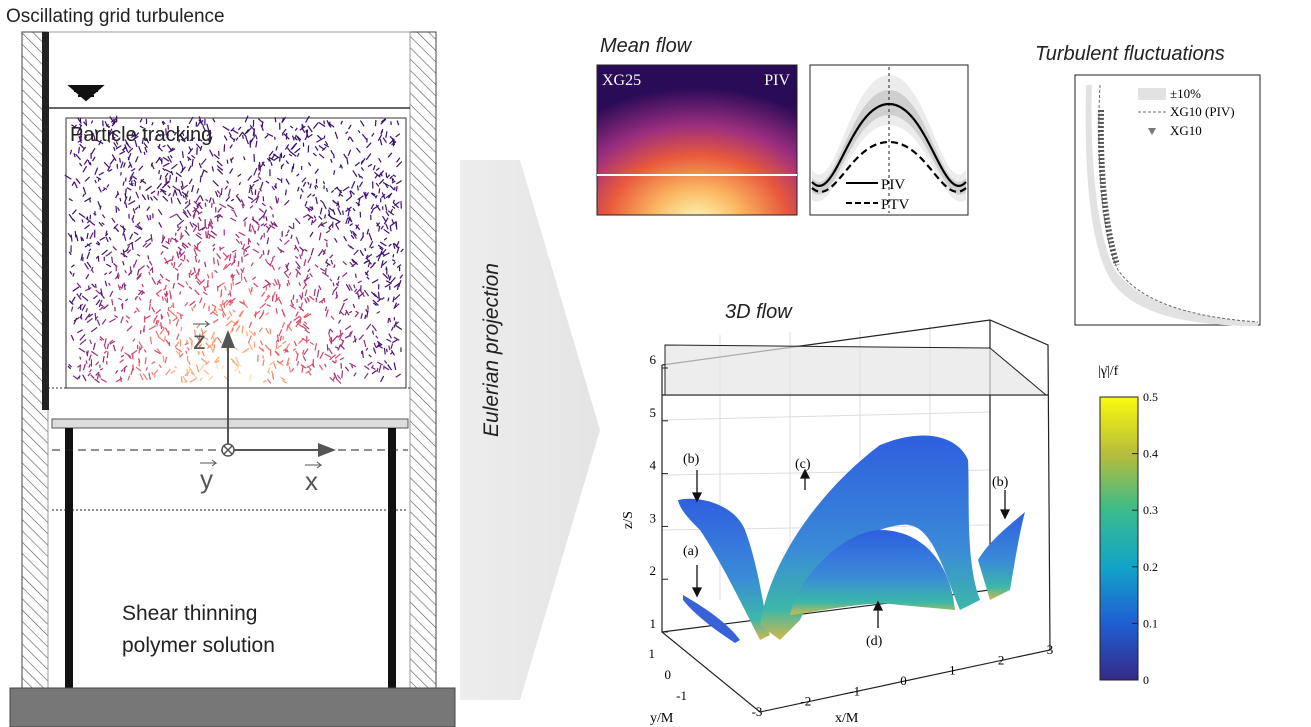 The width and height of the screenshot is (1311, 727). What do you see at coordinates (711, 619) in the screenshot?
I see `surface` at bounding box center [711, 619].